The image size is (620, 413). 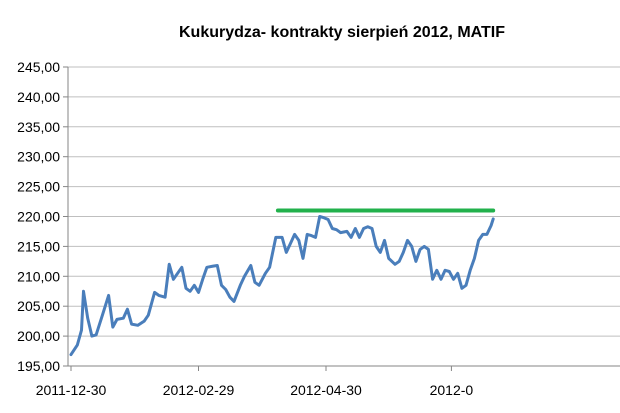 I want to click on y-tick-label: 220,00, so click(x=38, y=217).